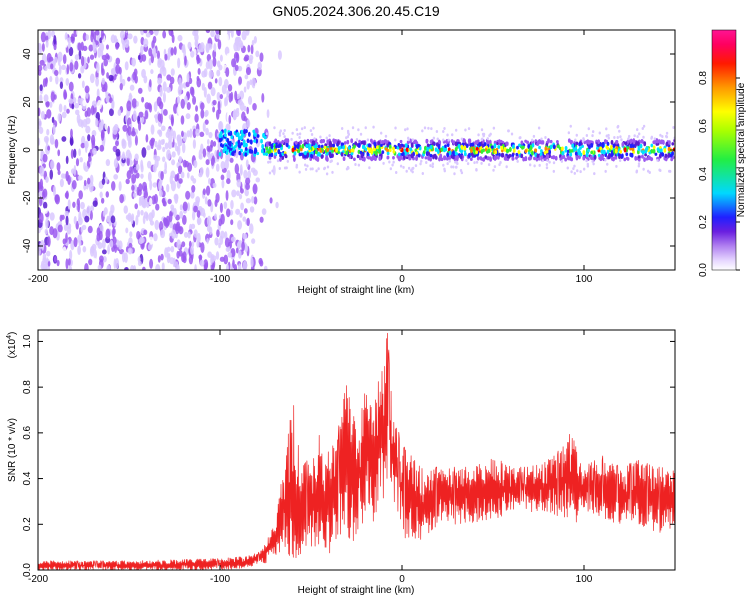 Image resolution: width=750 pixels, height=605 pixels. Describe the element at coordinates (220, 579) in the screenshot. I see `x-tick-label: -100` at that location.